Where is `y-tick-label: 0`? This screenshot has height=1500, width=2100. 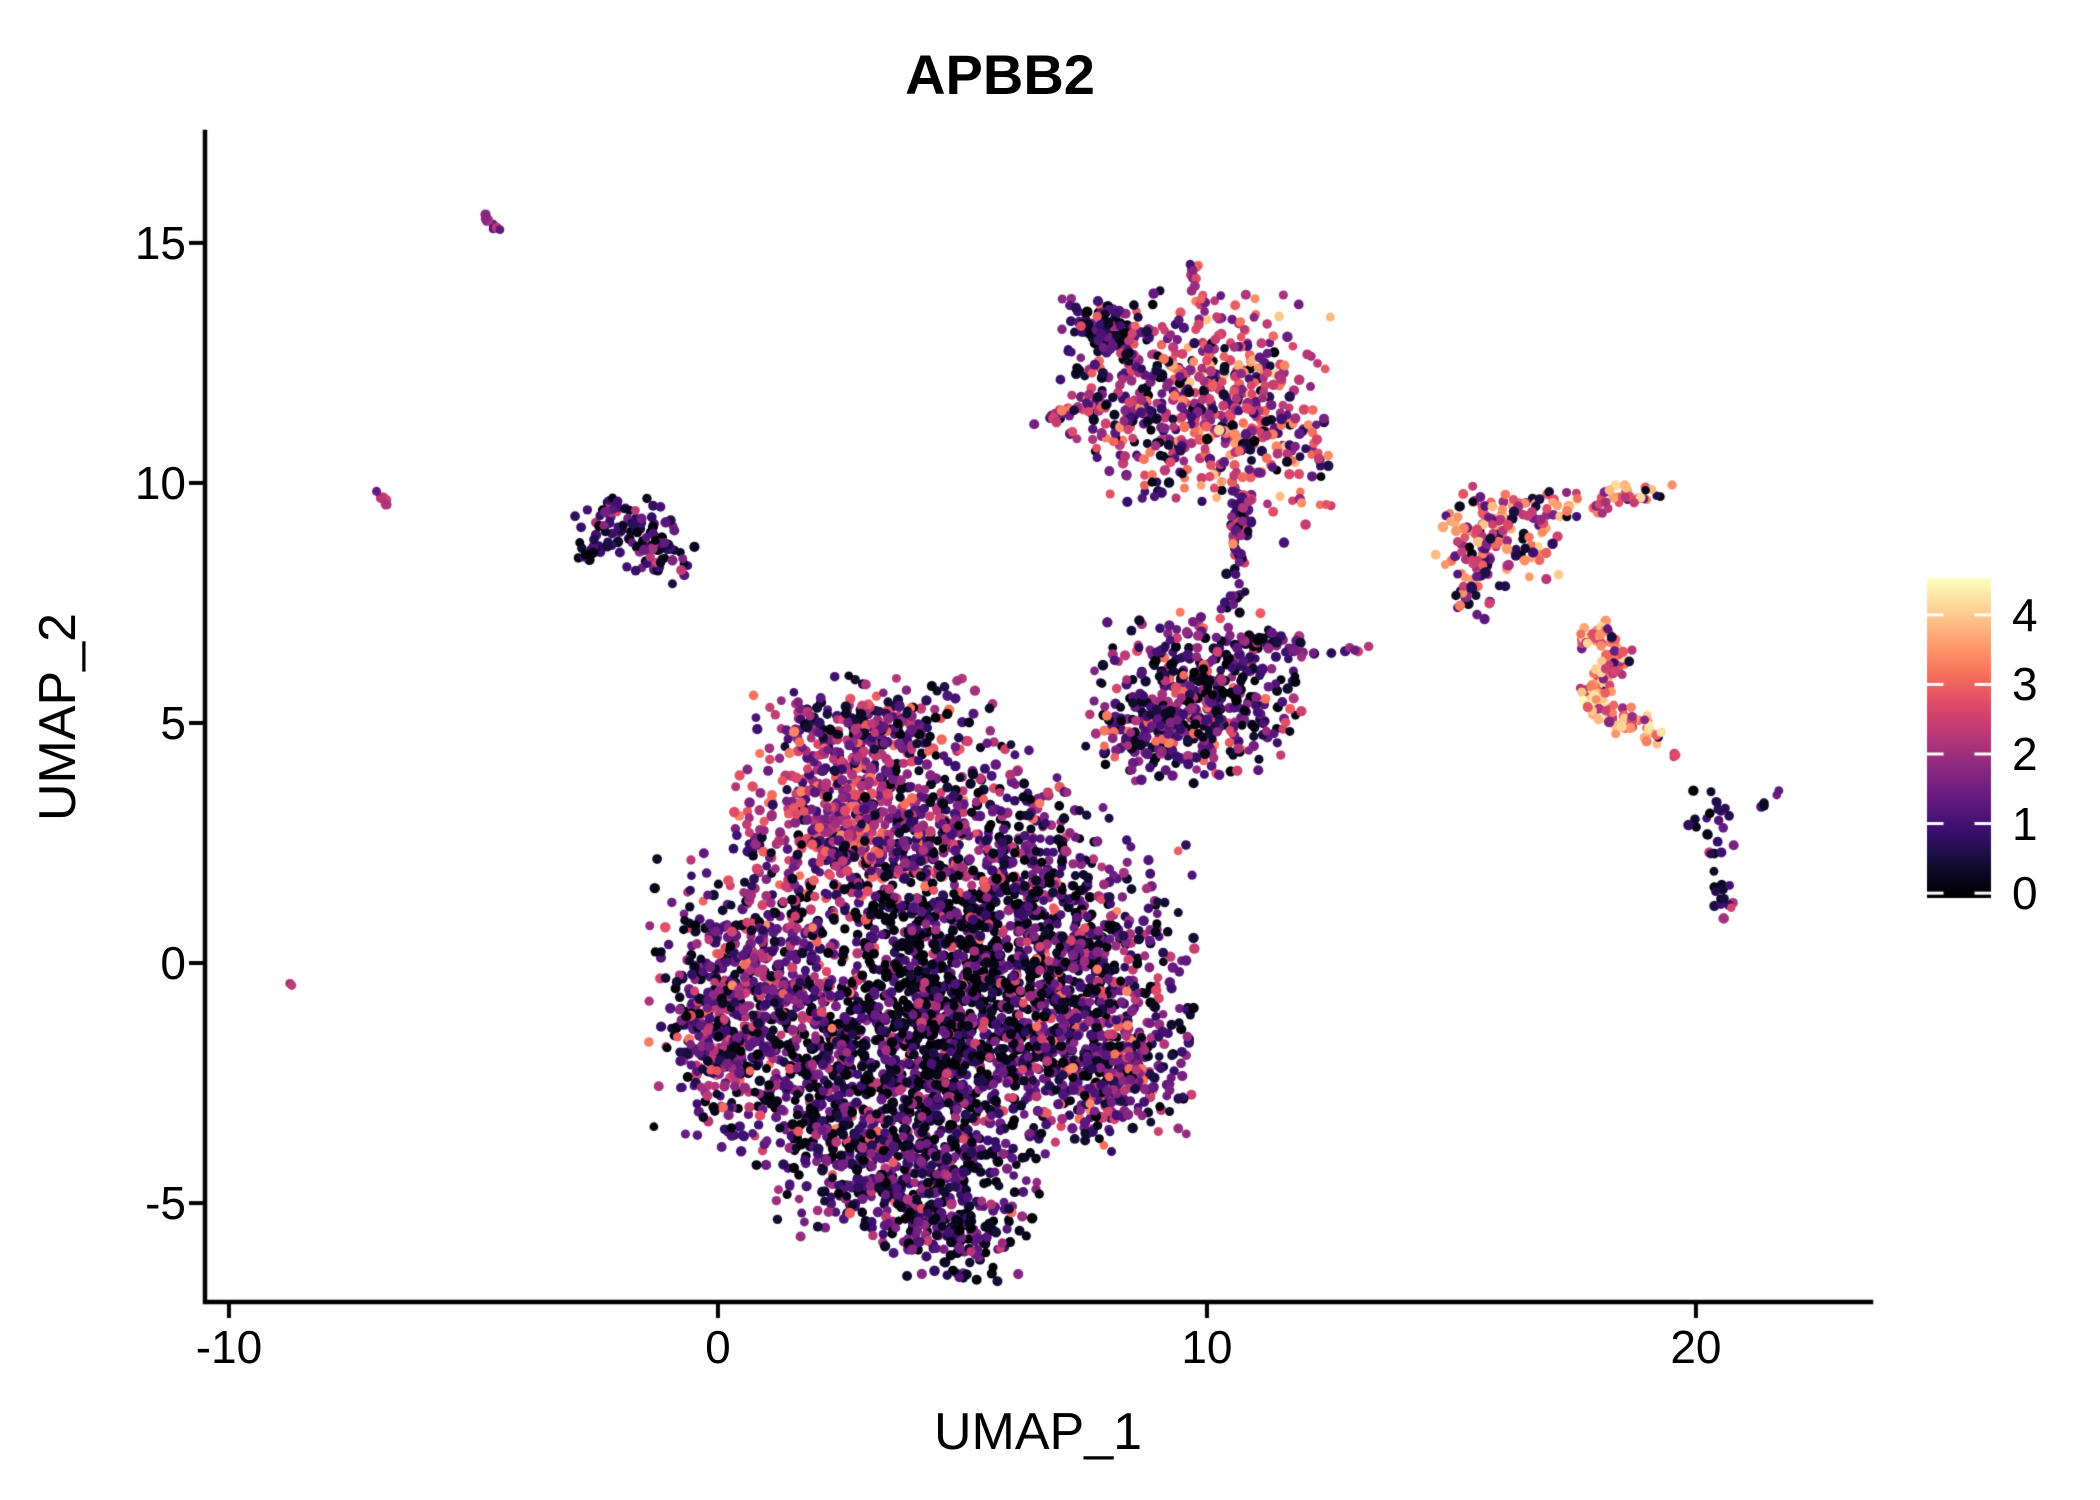
y-tick-label: 0 is located at coordinates (173, 963).